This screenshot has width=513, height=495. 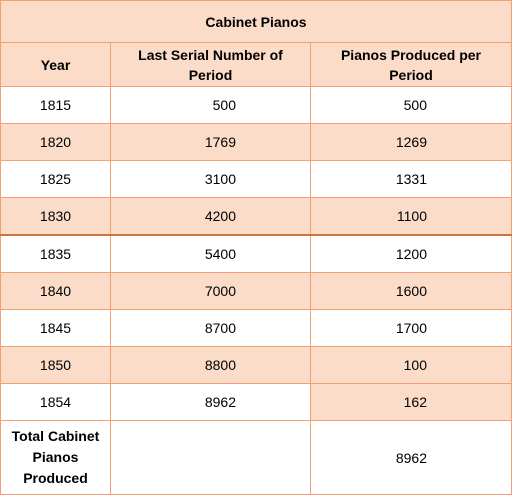 I want to click on table-row: 1845 8700 1700, so click(x=256, y=328).